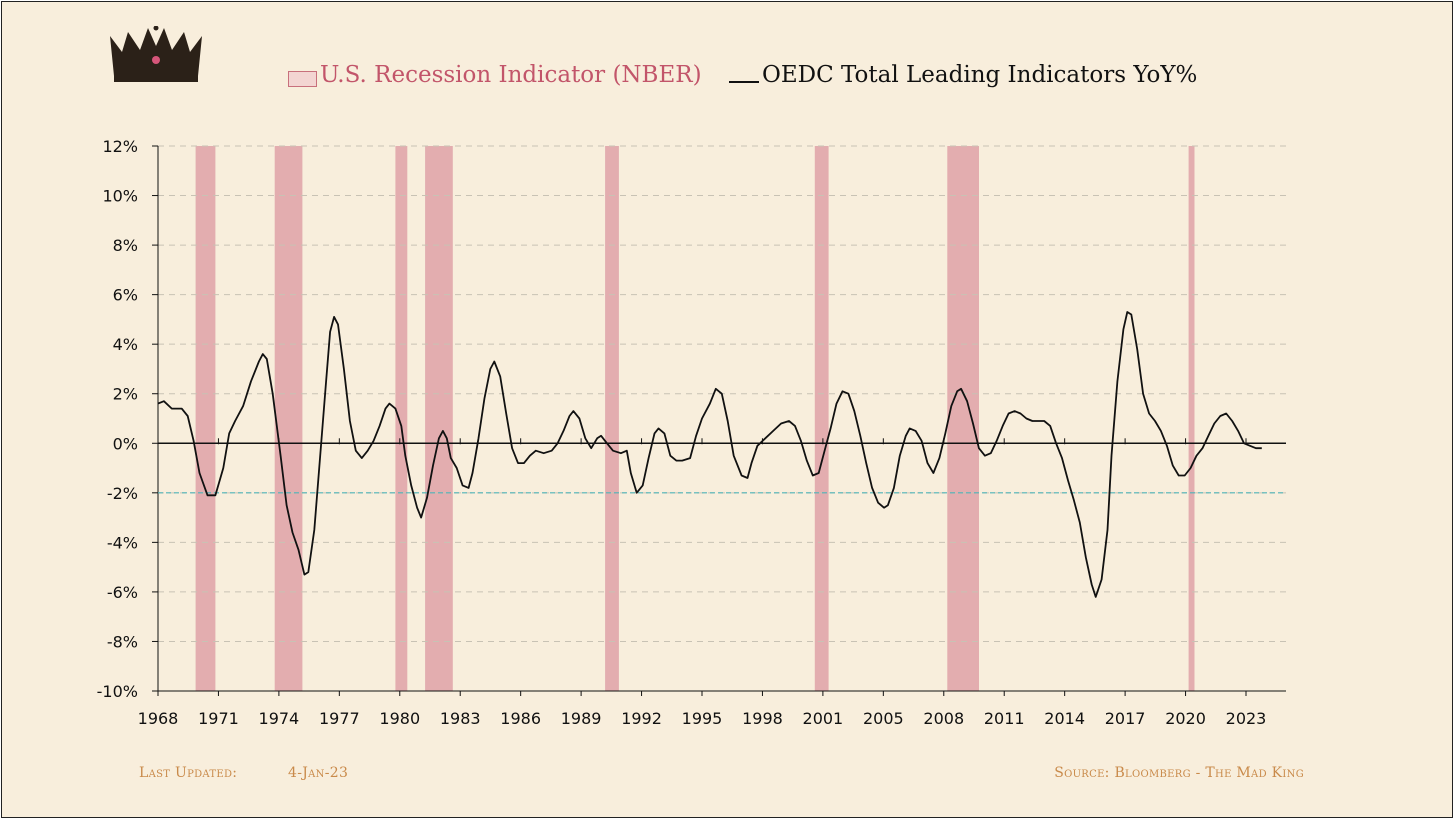  Describe the element at coordinates (1064, 718) in the screenshot. I see `x-tick-label: 2014` at that location.